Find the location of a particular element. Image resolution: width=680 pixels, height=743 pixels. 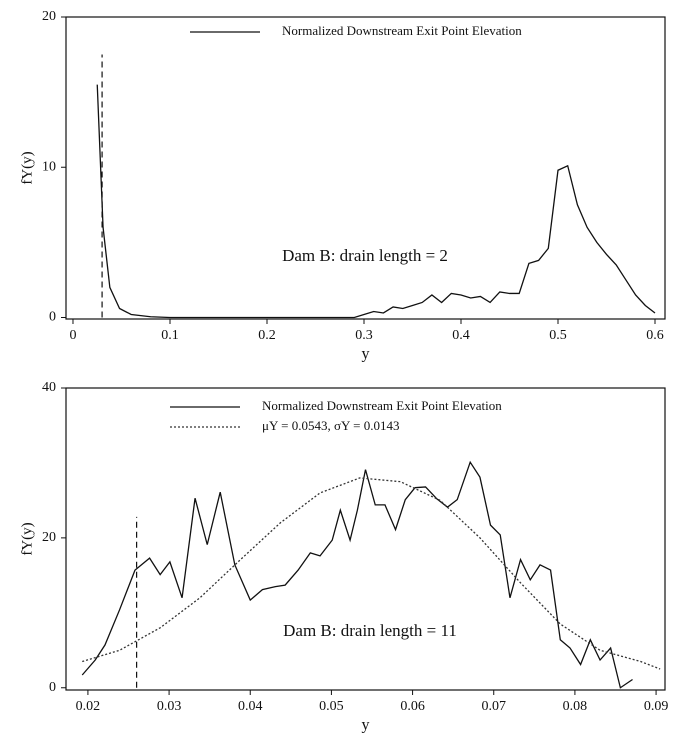

x-tick-label: 0.6 is located at coordinates (655, 335).